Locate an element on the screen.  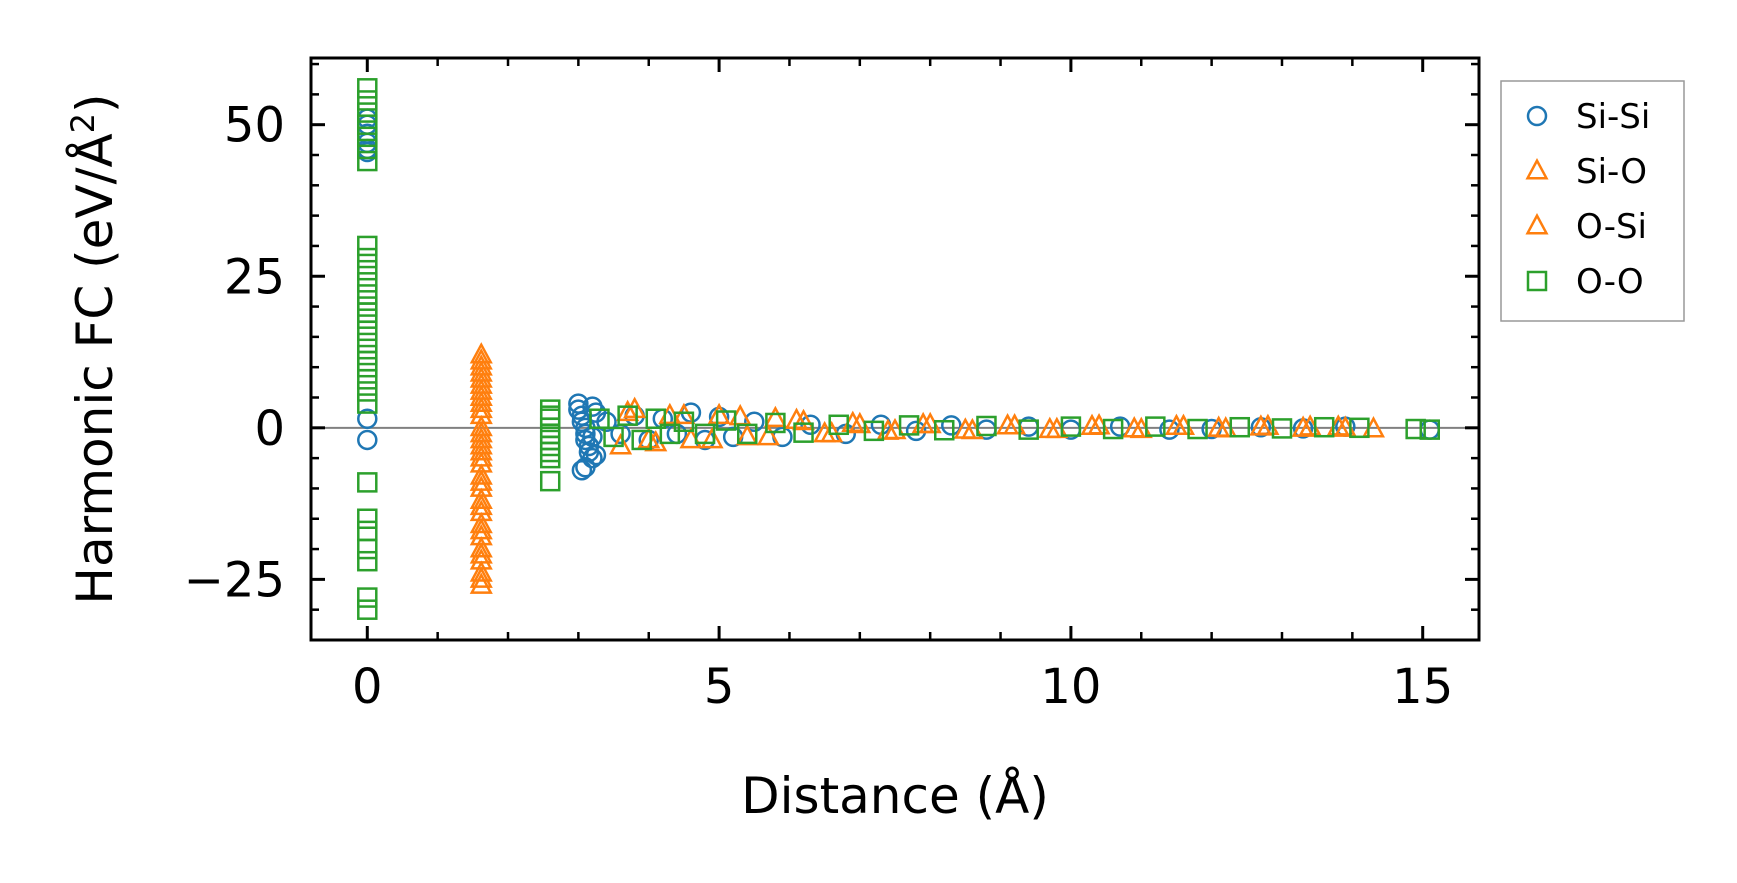
y-tick-label: 25 is located at coordinates (254, 277).